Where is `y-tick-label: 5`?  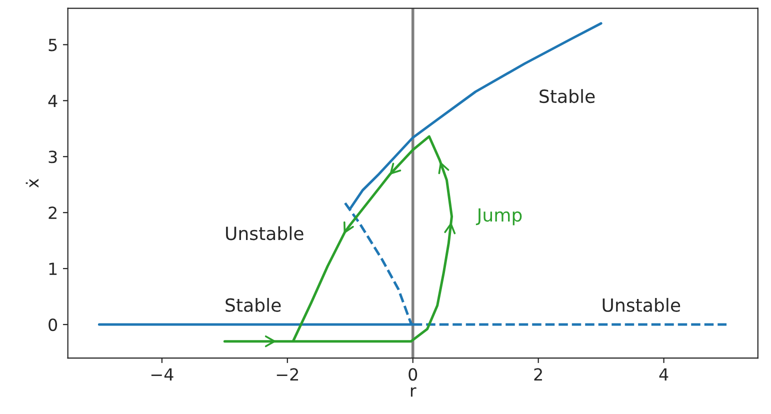 y-tick-label: 5 is located at coordinates (52, 45).